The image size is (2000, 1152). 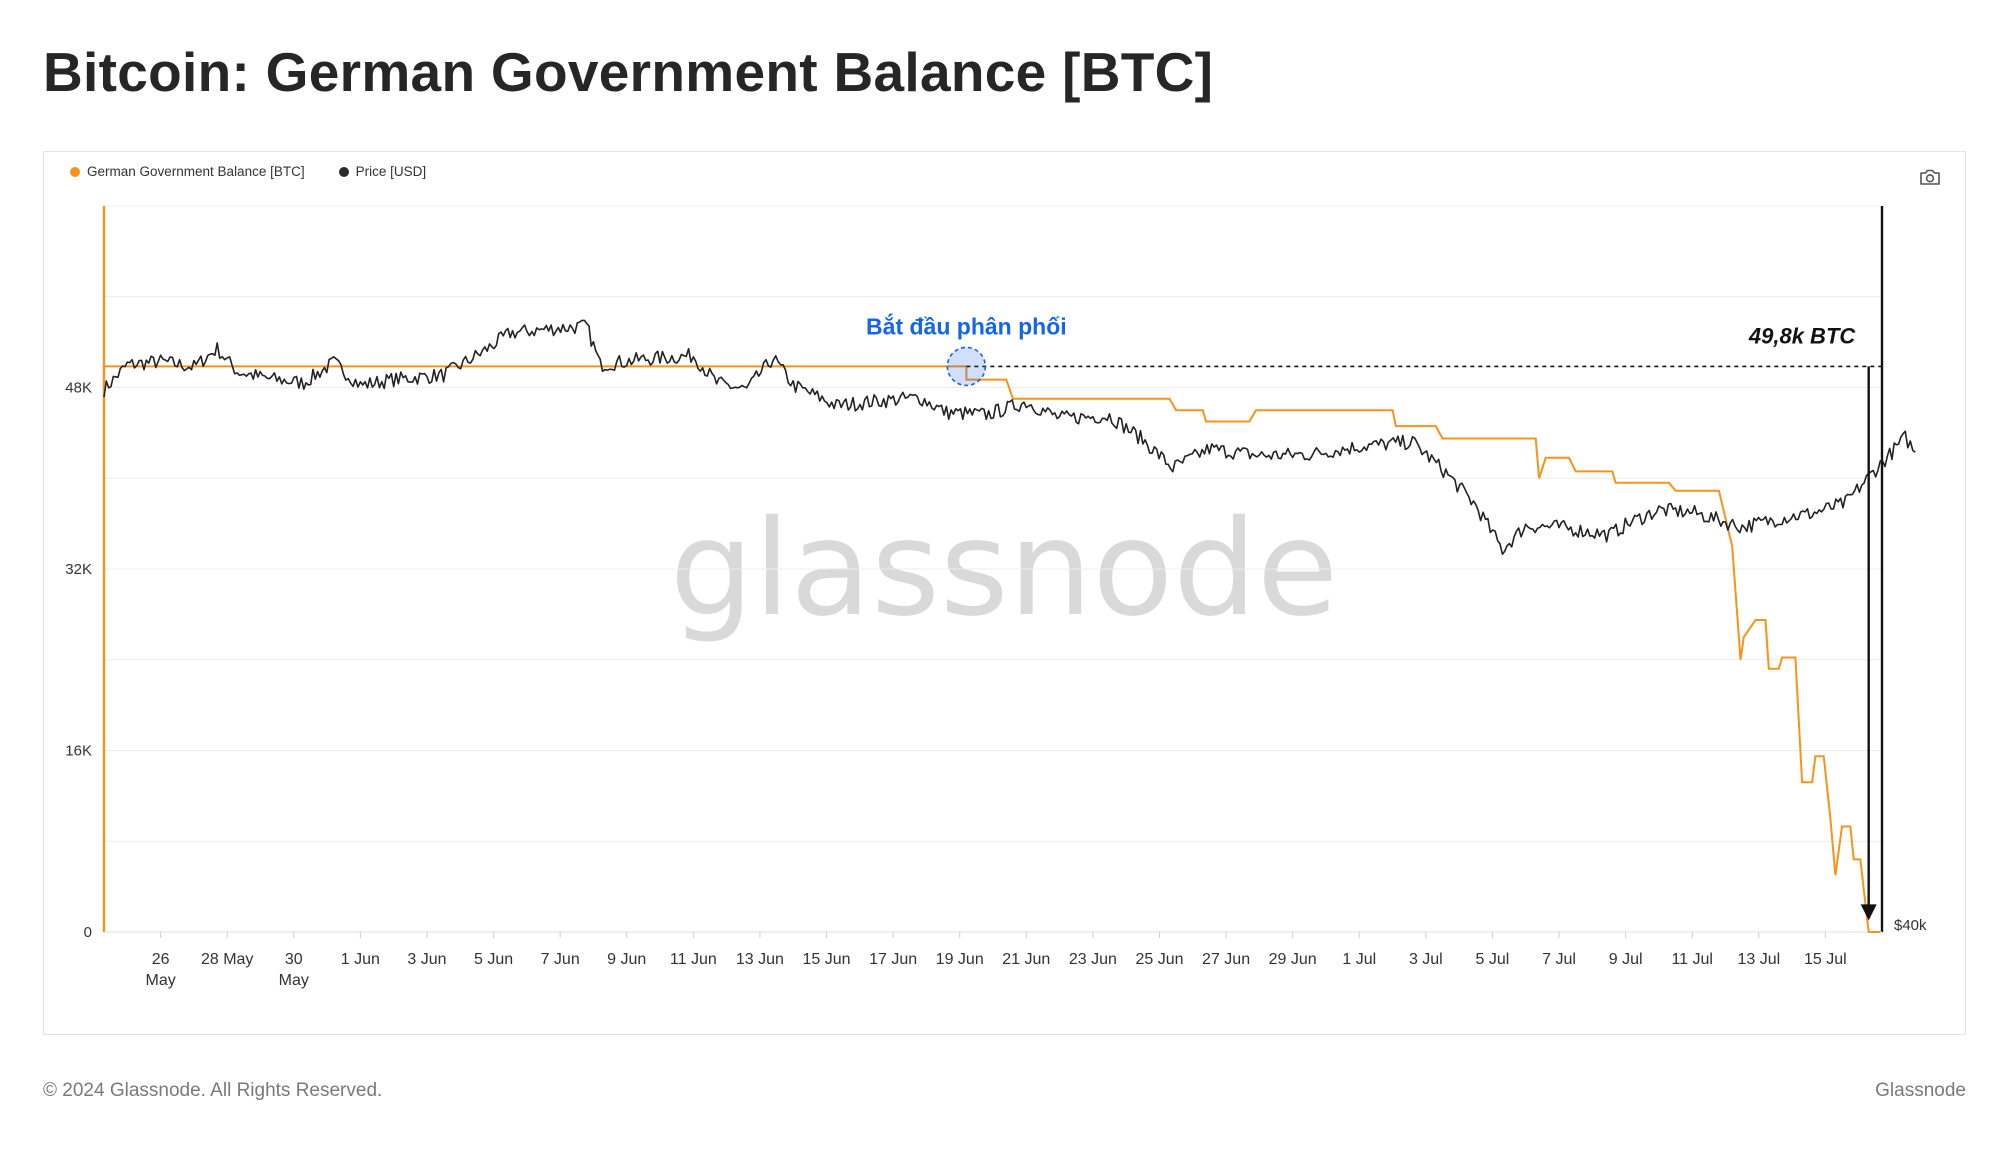 What do you see at coordinates (1868, 912) in the screenshot?
I see `decline-arrow-head` at bounding box center [1868, 912].